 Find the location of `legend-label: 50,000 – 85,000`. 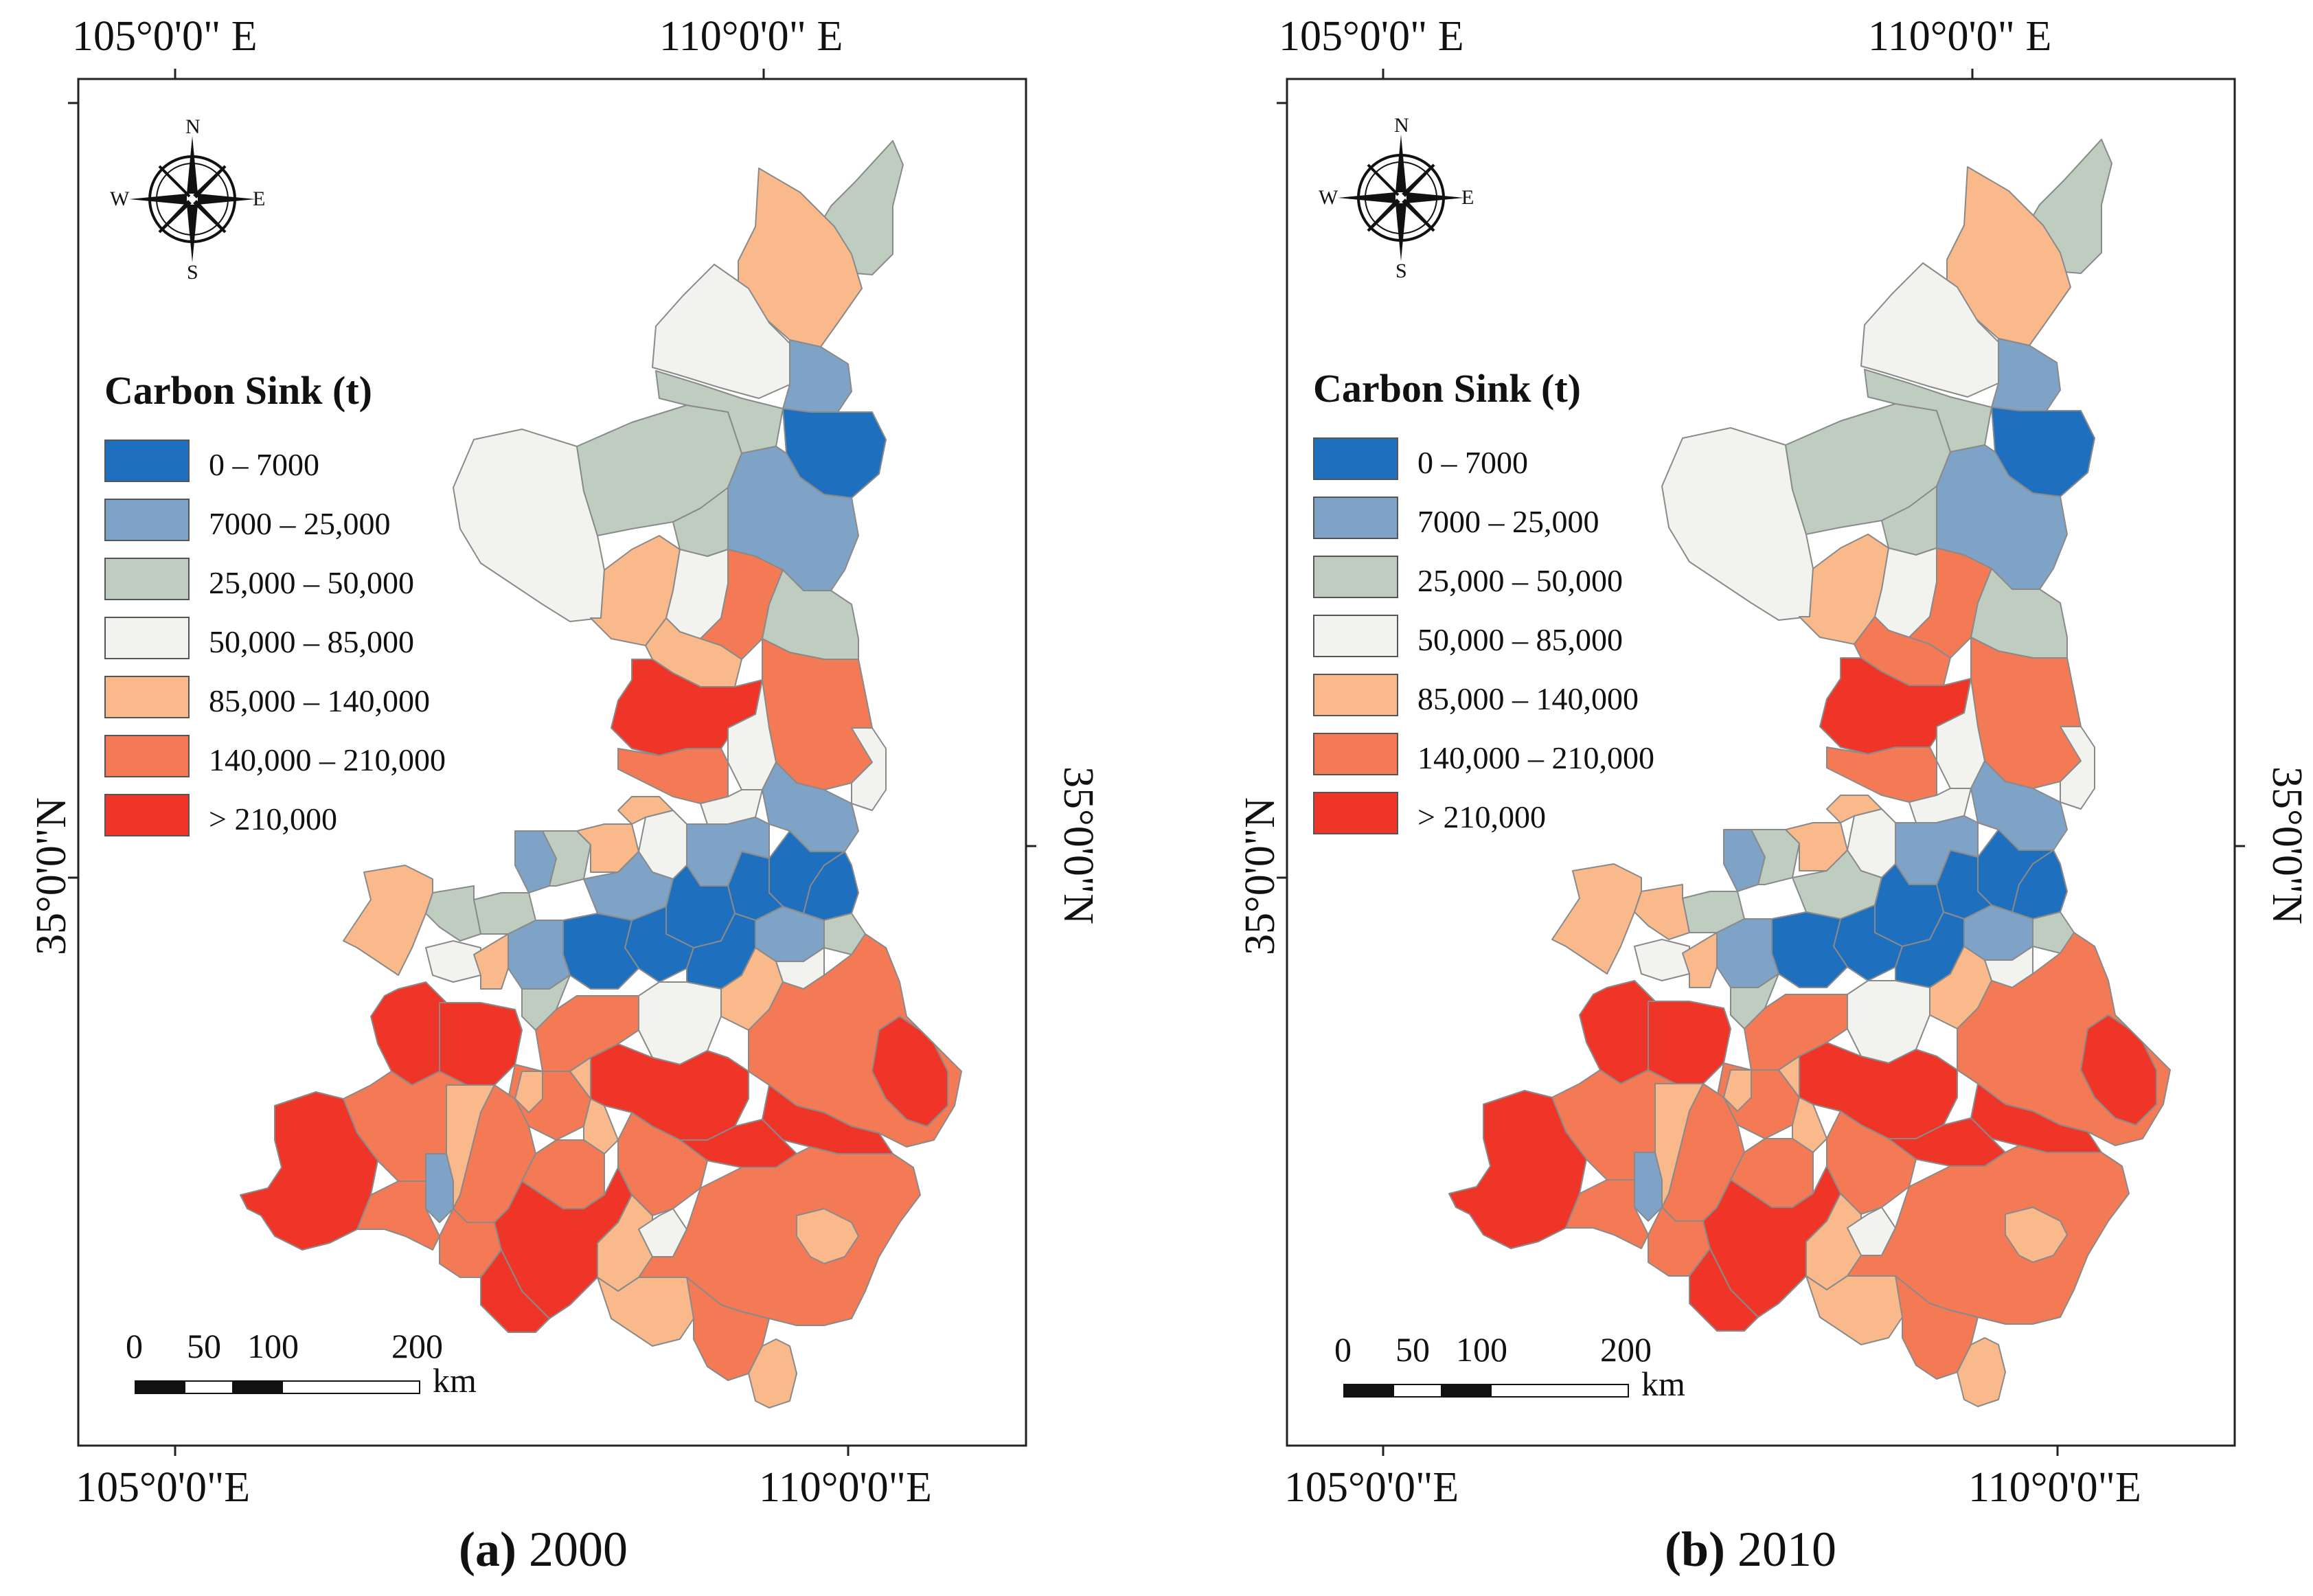

legend-label: 50,000 – 85,000 is located at coordinates (1520, 639).